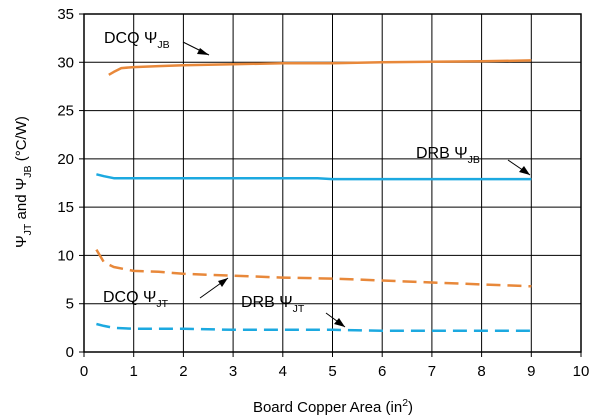  I want to click on annotation-dcq-jb-sub: JB, so click(163, 45).